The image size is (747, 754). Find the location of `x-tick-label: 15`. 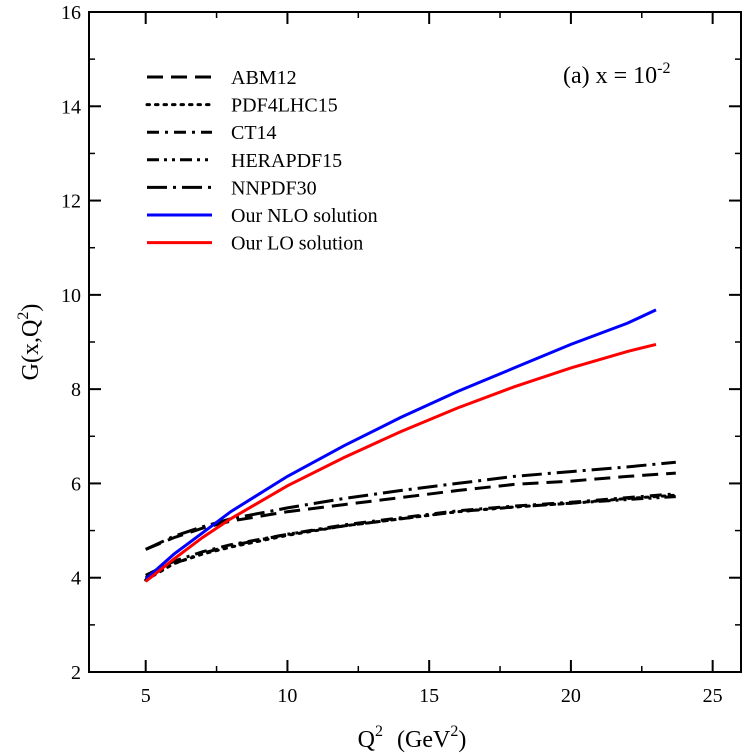

x-tick-label: 15 is located at coordinates (429, 696).